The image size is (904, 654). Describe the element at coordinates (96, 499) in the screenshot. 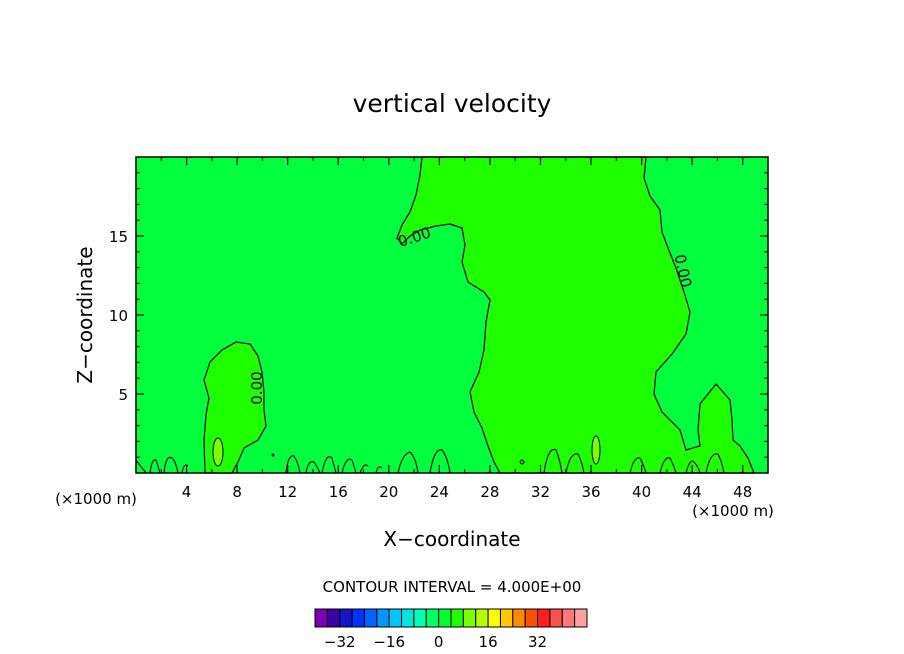

I see `x-unit-left: (×1000 m)` at that location.